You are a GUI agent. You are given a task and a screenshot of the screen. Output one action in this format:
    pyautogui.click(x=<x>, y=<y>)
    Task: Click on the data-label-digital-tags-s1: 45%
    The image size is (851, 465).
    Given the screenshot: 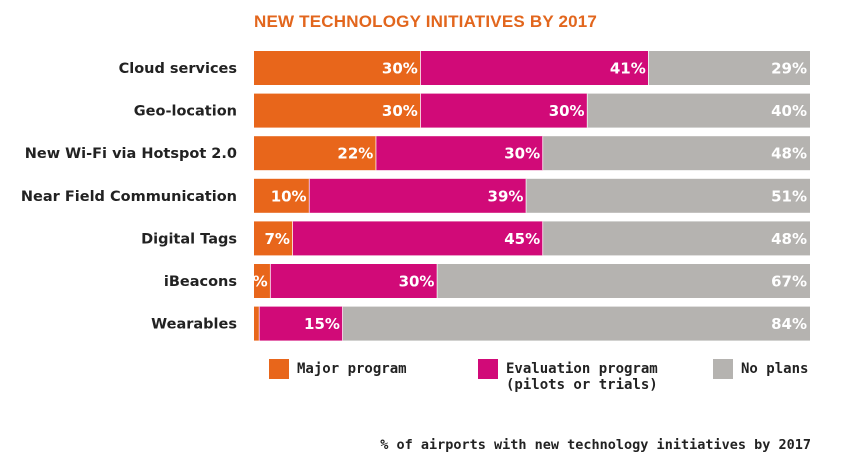 What is the action you would take?
    pyautogui.click(x=522, y=239)
    